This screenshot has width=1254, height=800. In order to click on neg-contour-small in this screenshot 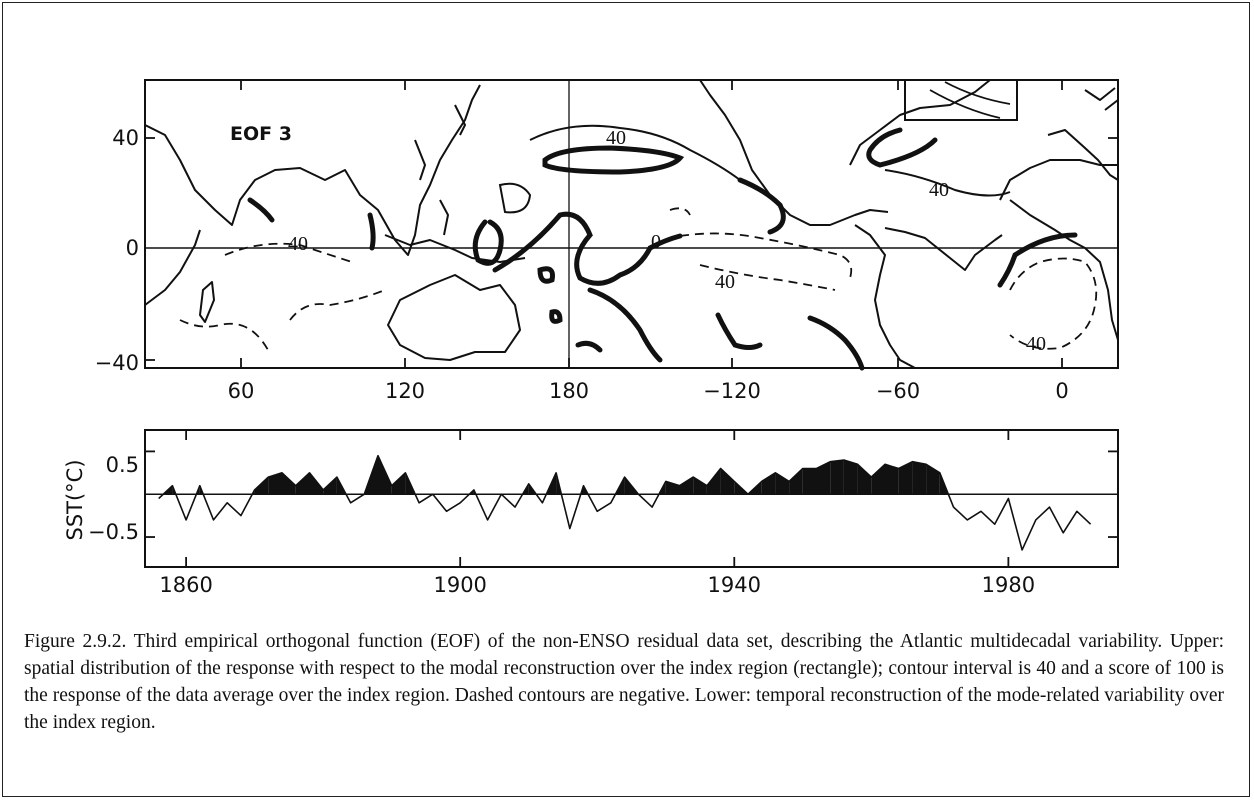, I will do `click(680, 211)`.